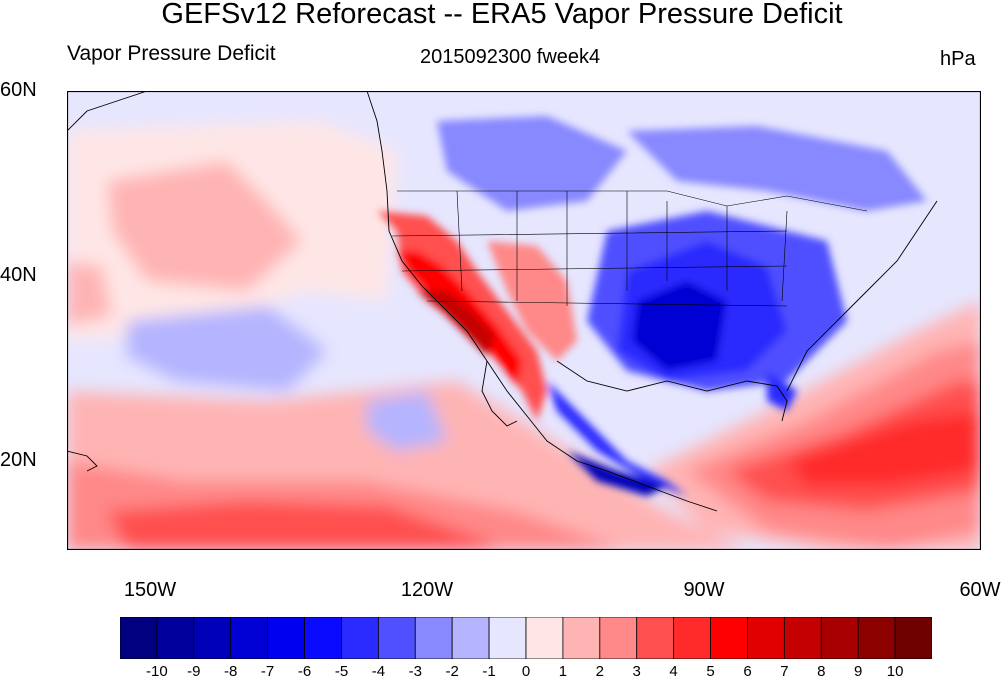  I want to click on colorbar-label: 6, so click(747, 671).